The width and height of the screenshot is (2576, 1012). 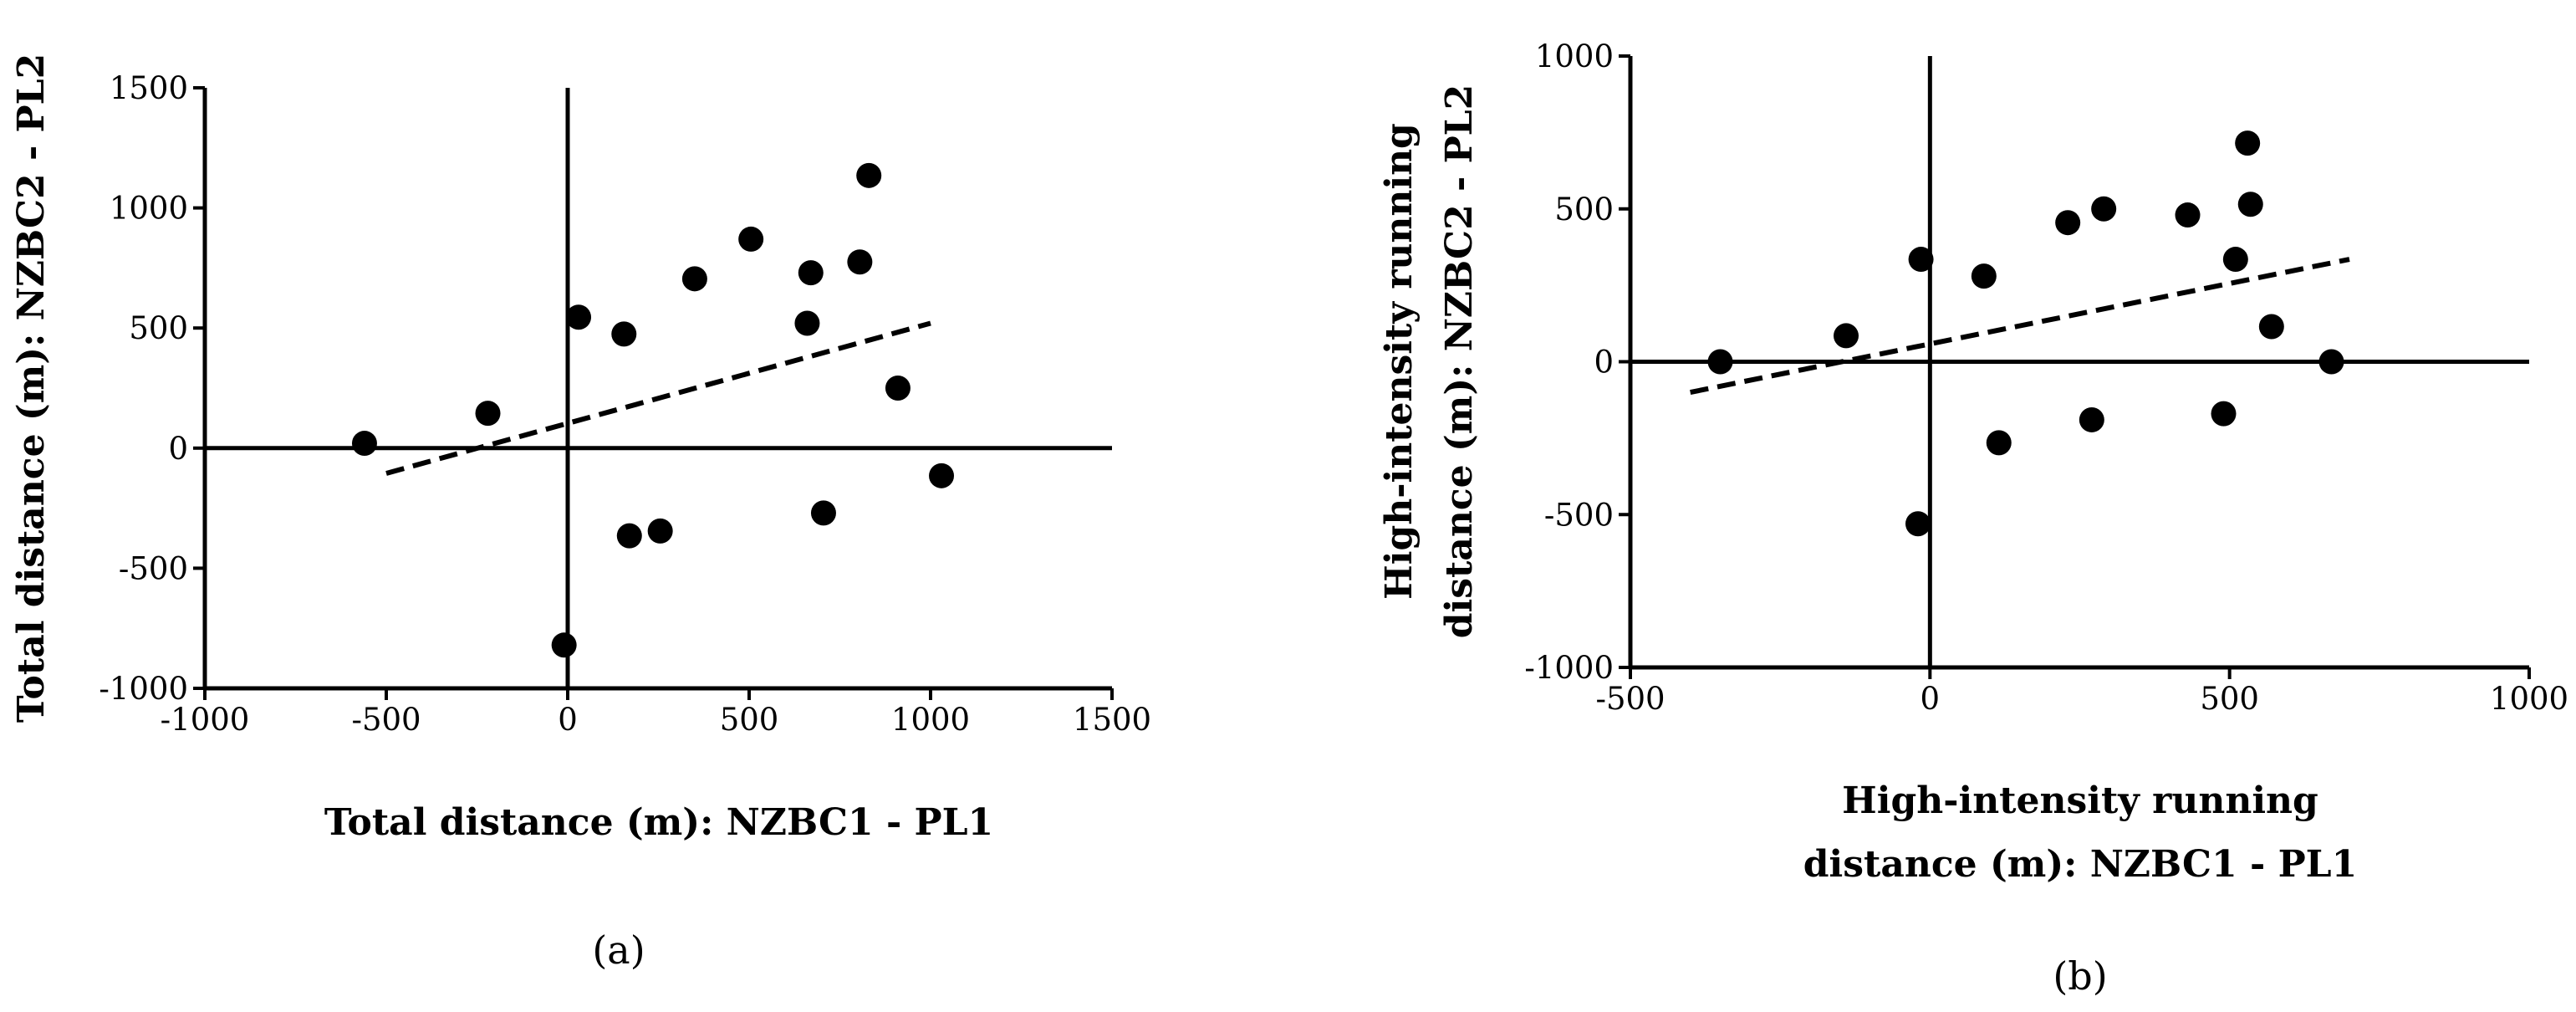 I want to click on panel-b-x-tick-label: 1000, so click(x=2529, y=699).